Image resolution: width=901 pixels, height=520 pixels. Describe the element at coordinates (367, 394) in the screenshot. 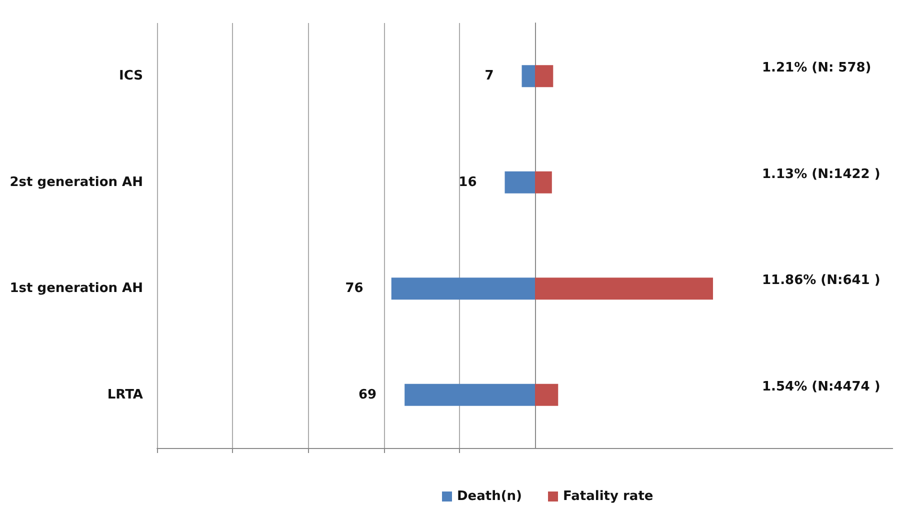

I see `data-label: 69` at that location.